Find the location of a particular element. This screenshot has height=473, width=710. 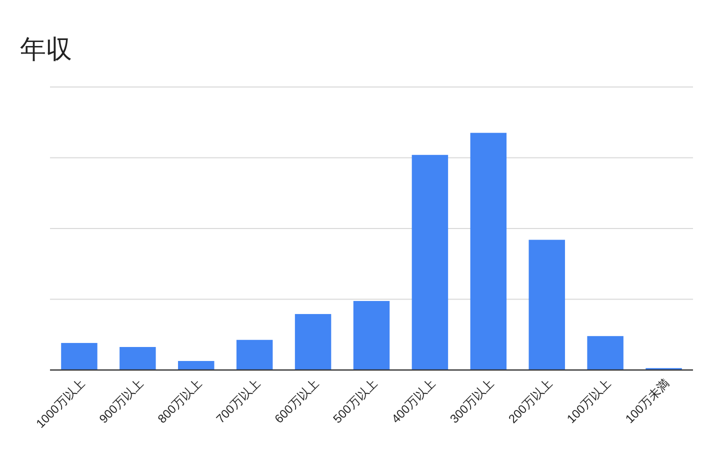

x-tick-label: 900万以上 is located at coordinates (121, 401).